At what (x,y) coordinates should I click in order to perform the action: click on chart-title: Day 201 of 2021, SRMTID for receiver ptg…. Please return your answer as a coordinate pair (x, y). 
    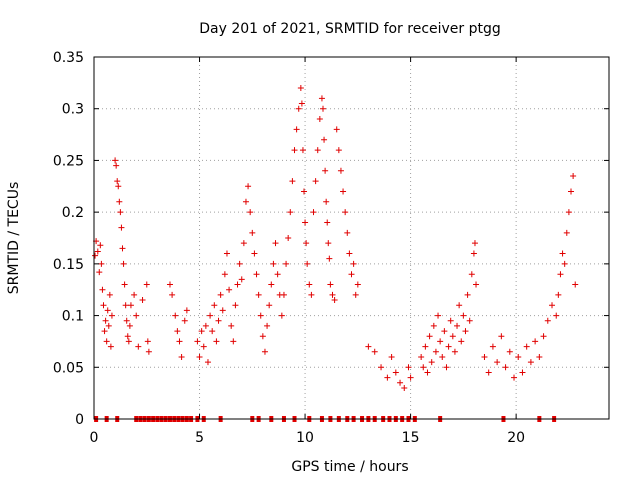
    Looking at the image, I should click on (350, 29).